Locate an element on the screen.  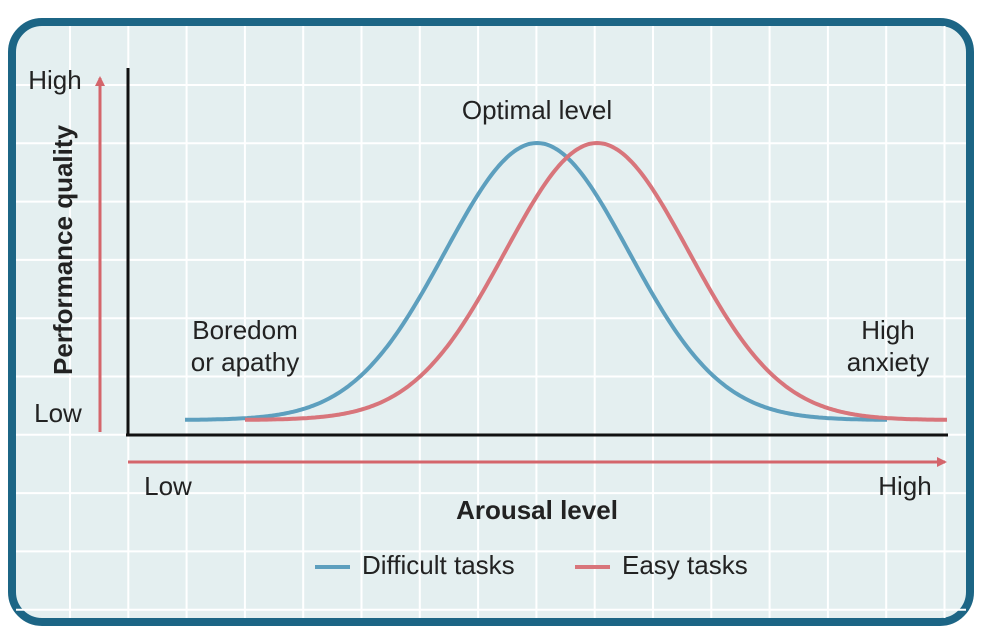
annotation: anxiety is located at coordinates (888, 362).